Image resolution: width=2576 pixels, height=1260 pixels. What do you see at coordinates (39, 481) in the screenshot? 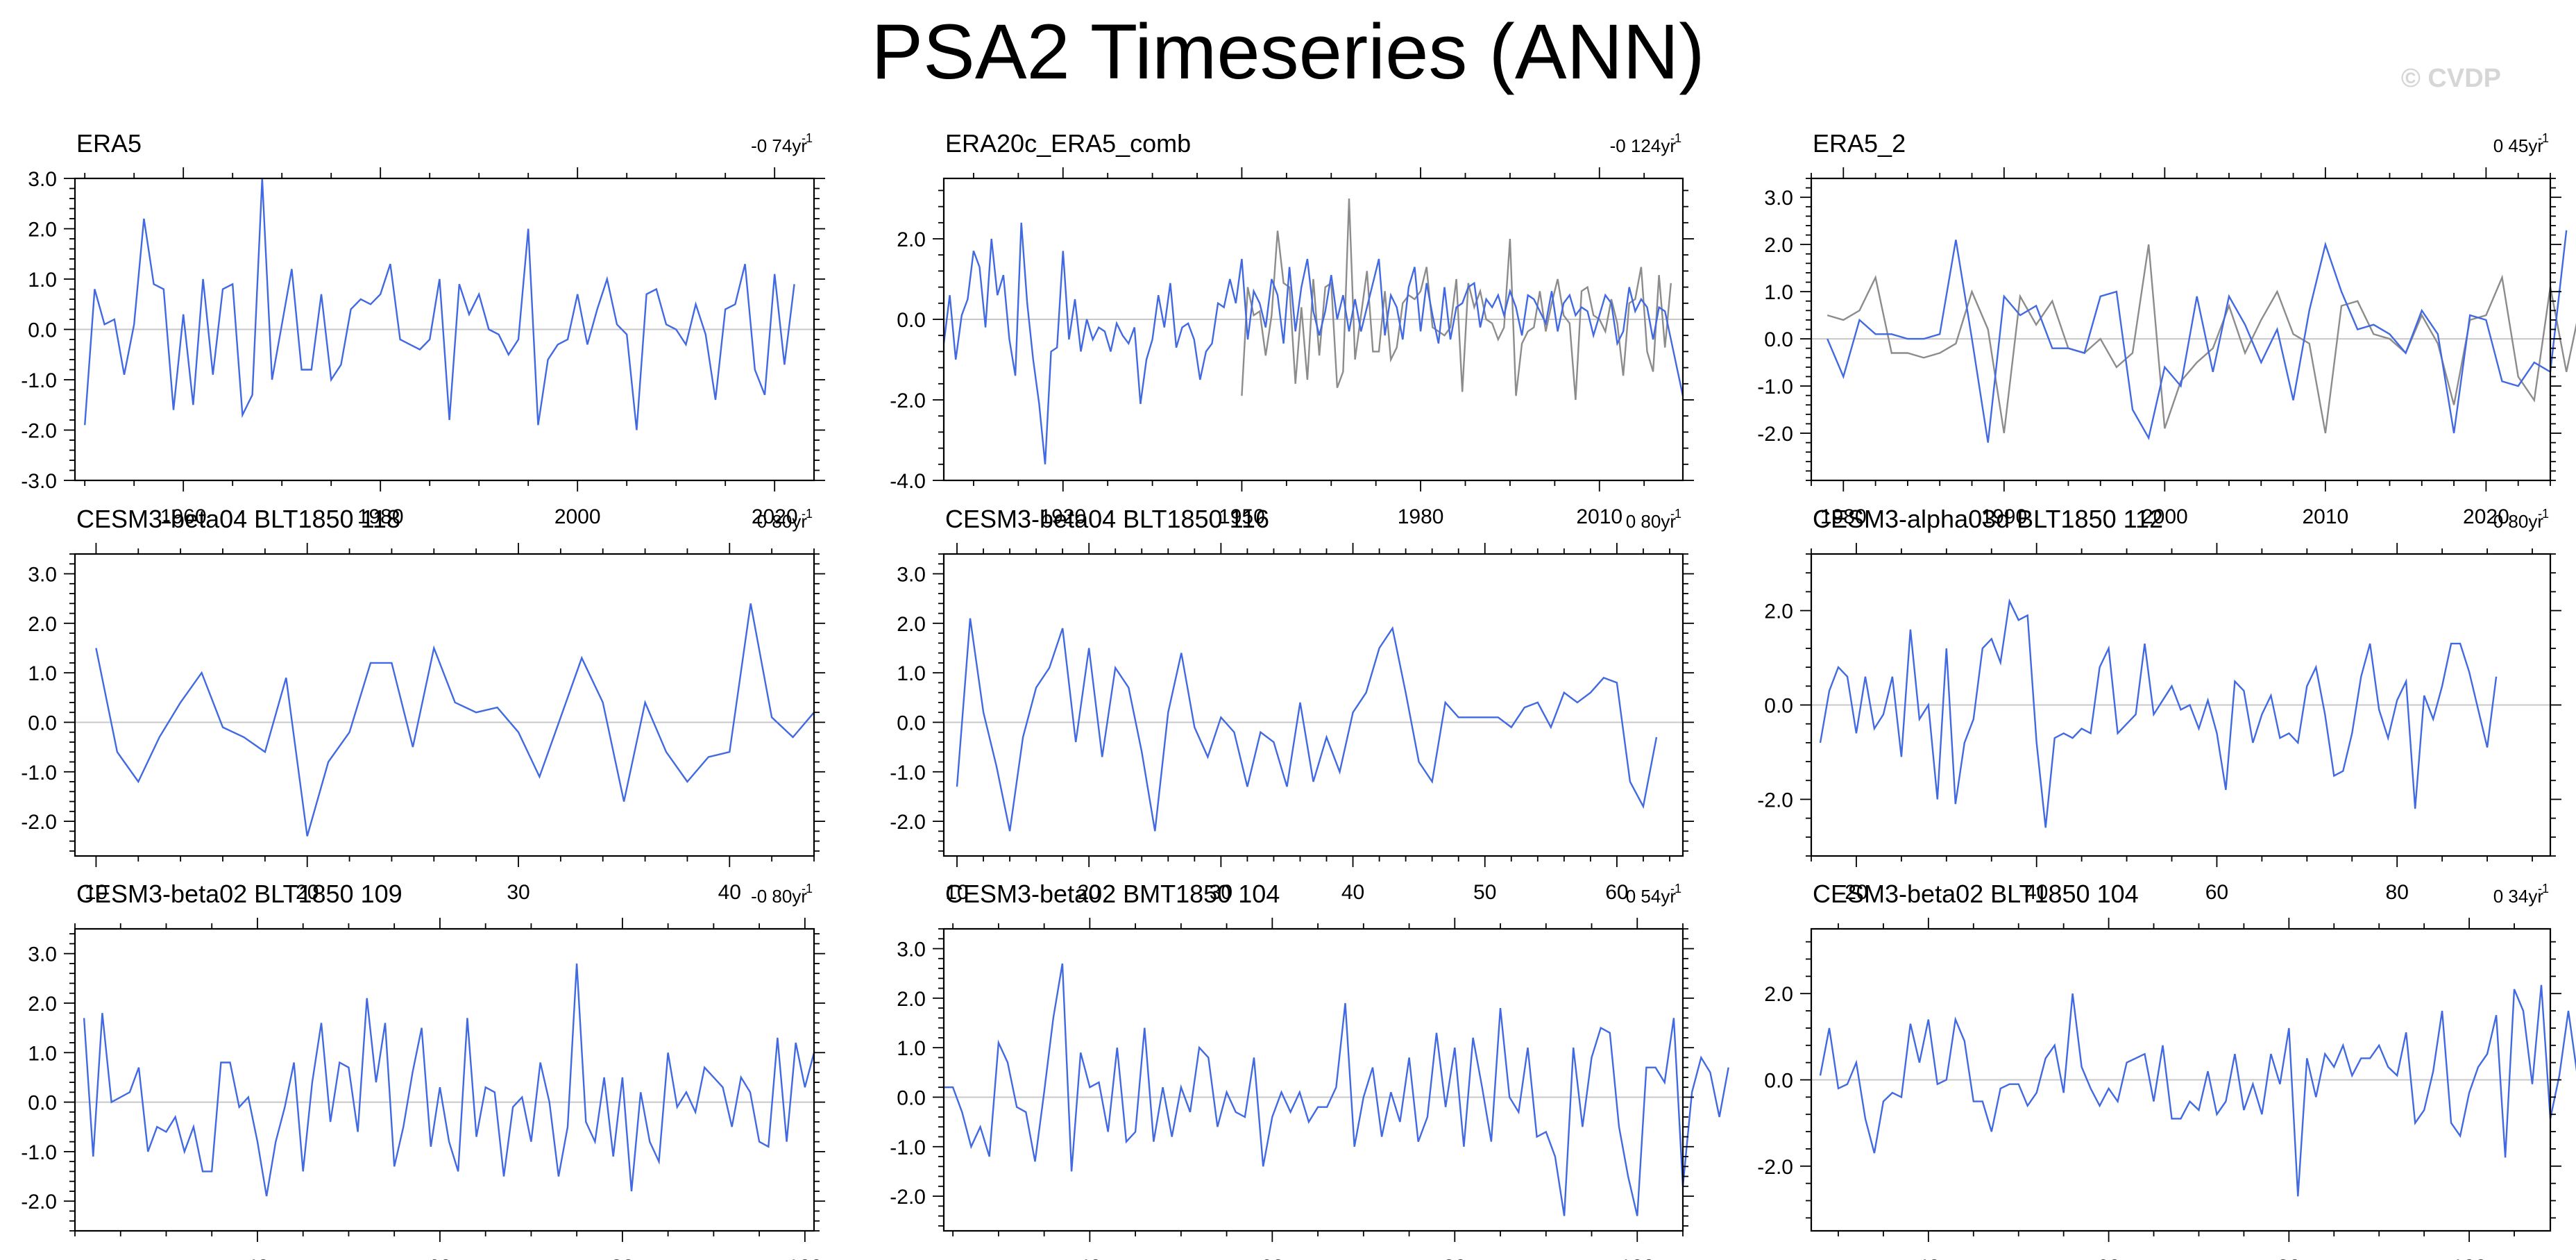
I see `y-tick-label: -3.0` at bounding box center [39, 481].